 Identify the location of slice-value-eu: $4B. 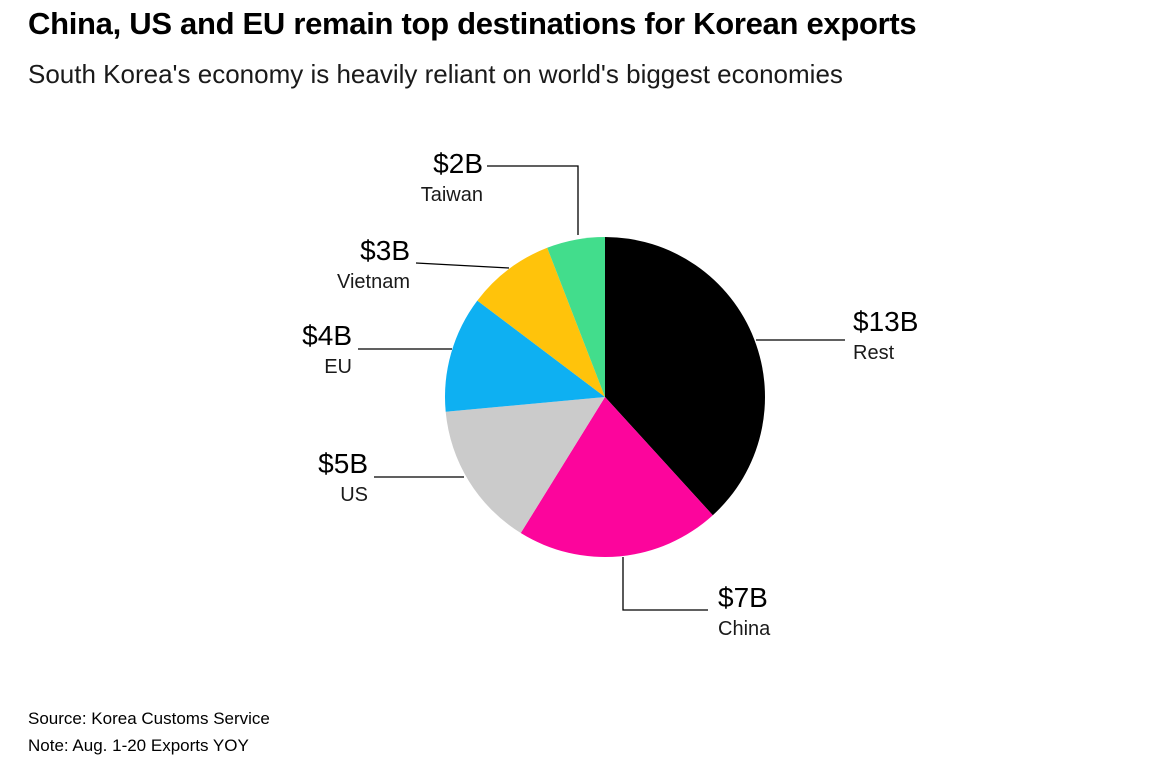
(327, 335).